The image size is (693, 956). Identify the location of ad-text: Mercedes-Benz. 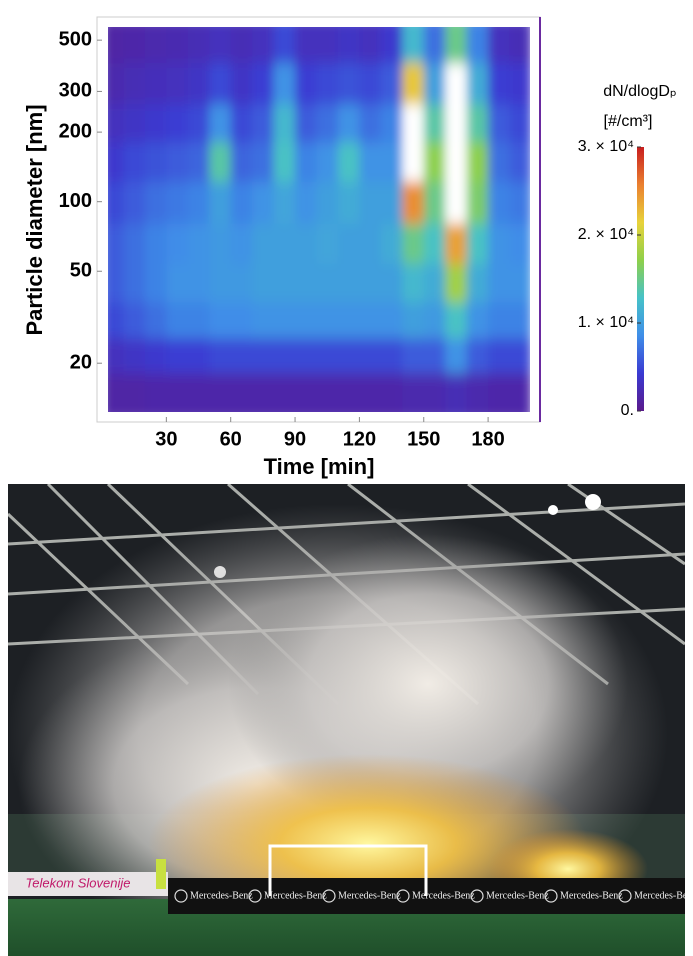
(443, 895).